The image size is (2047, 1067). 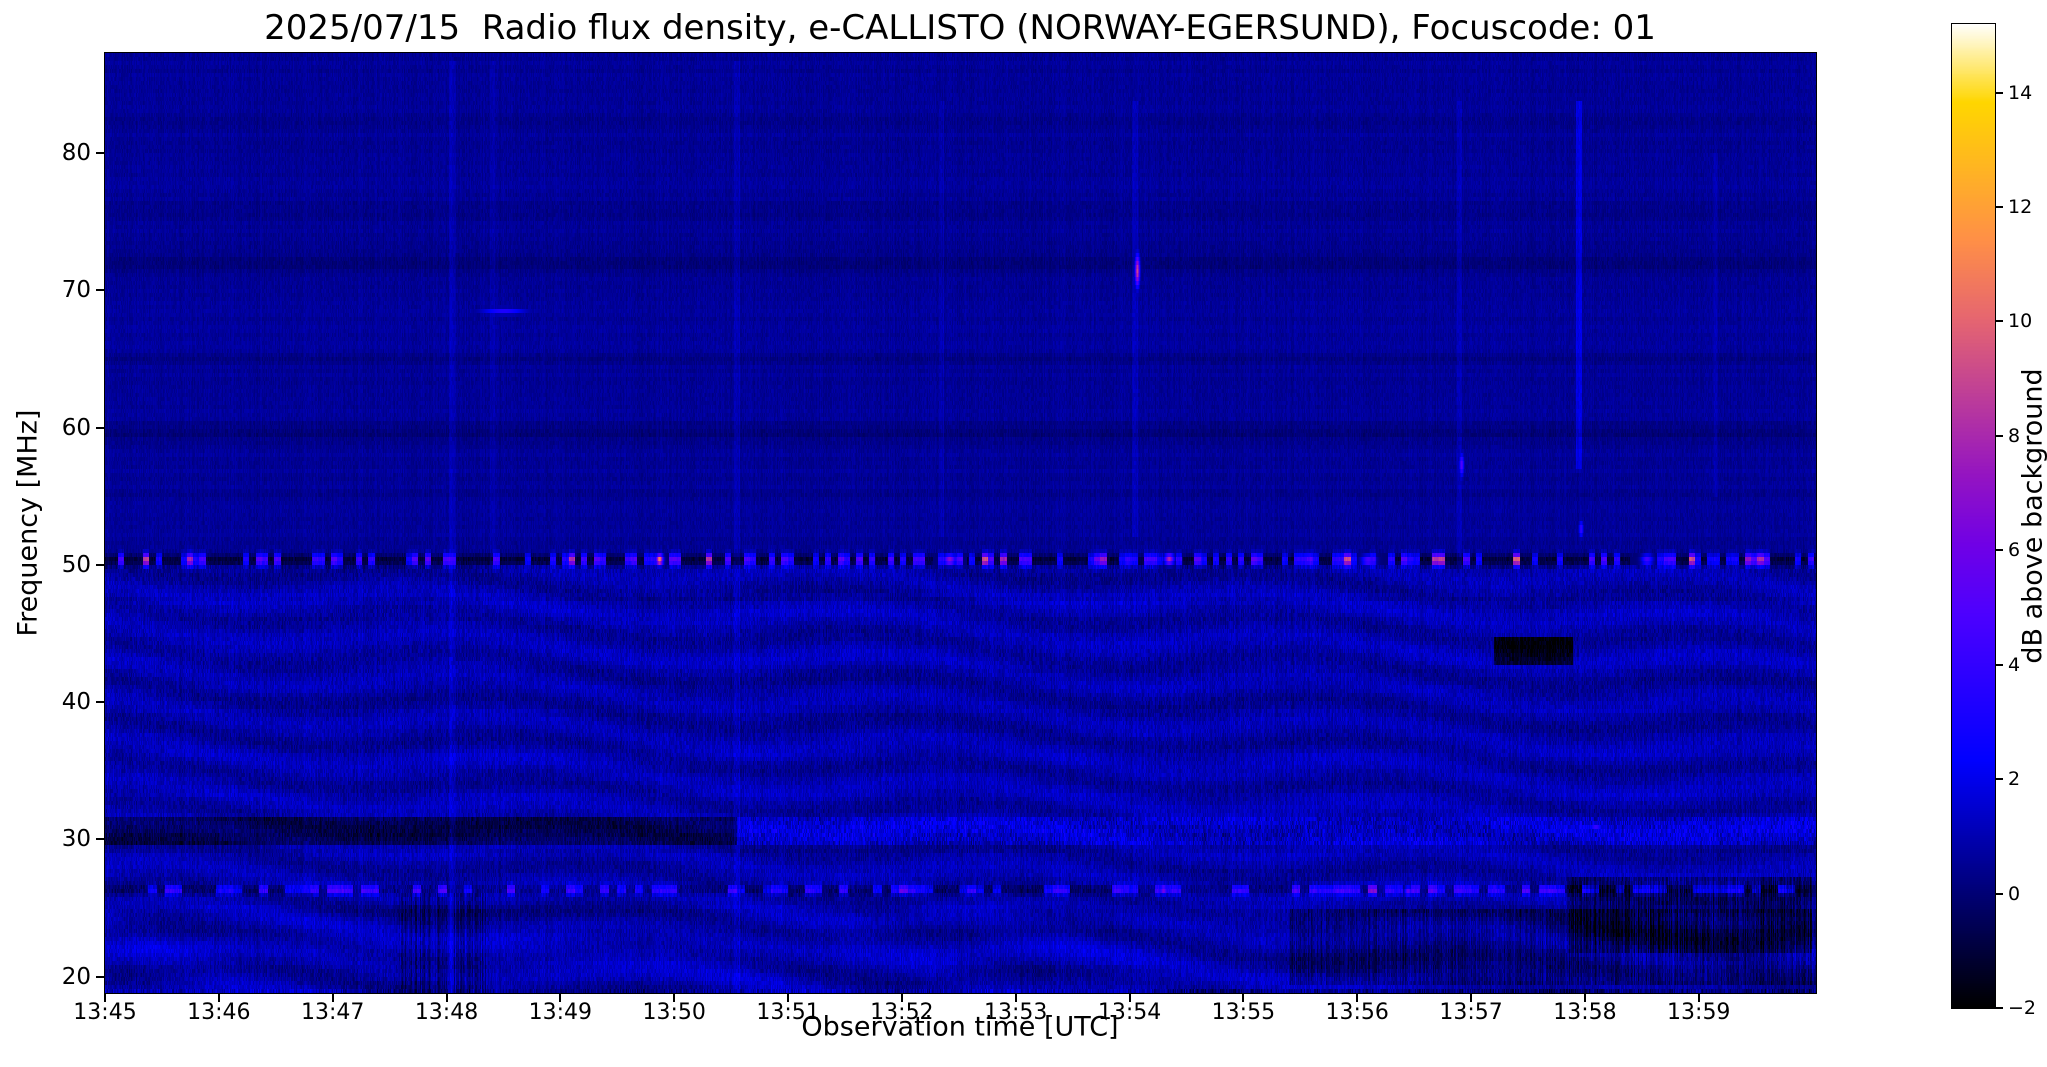 What do you see at coordinates (1243, 1012) in the screenshot?
I see `x-tick-label: 13:55` at bounding box center [1243, 1012].